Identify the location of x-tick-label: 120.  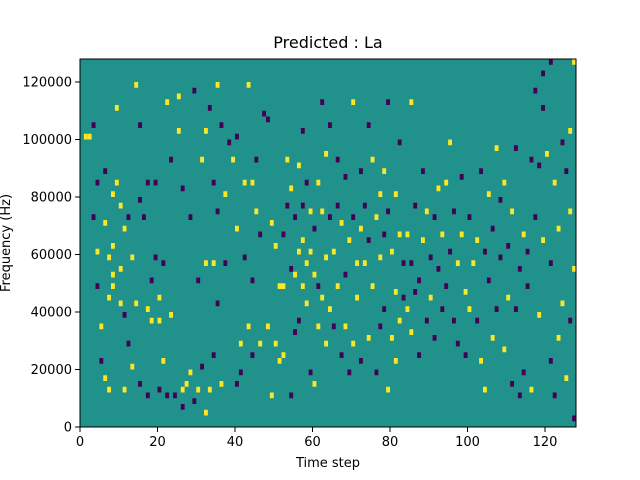
(545, 442).